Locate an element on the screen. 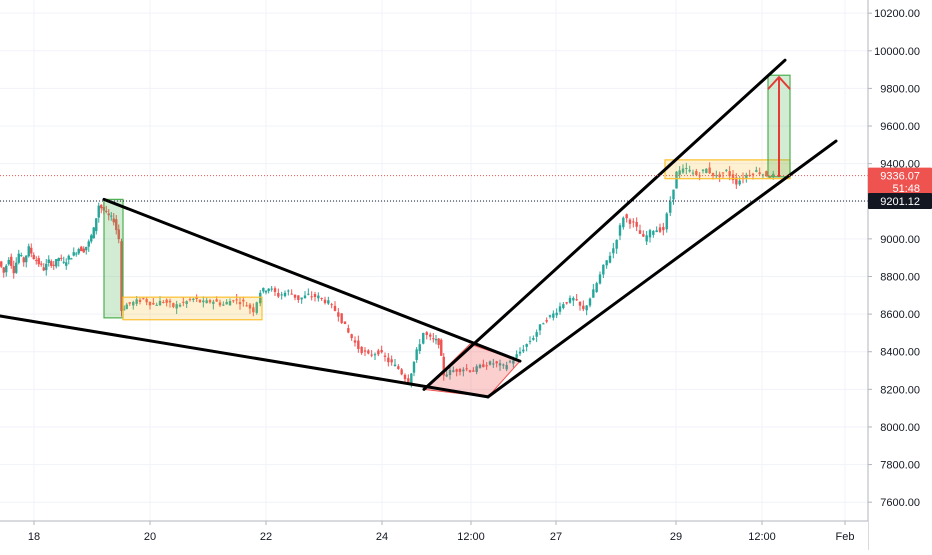 The image size is (932, 555). x-axis: 18 20 22 24 12:00 27 29 12:00 Feb is located at coordinates (434, 535).